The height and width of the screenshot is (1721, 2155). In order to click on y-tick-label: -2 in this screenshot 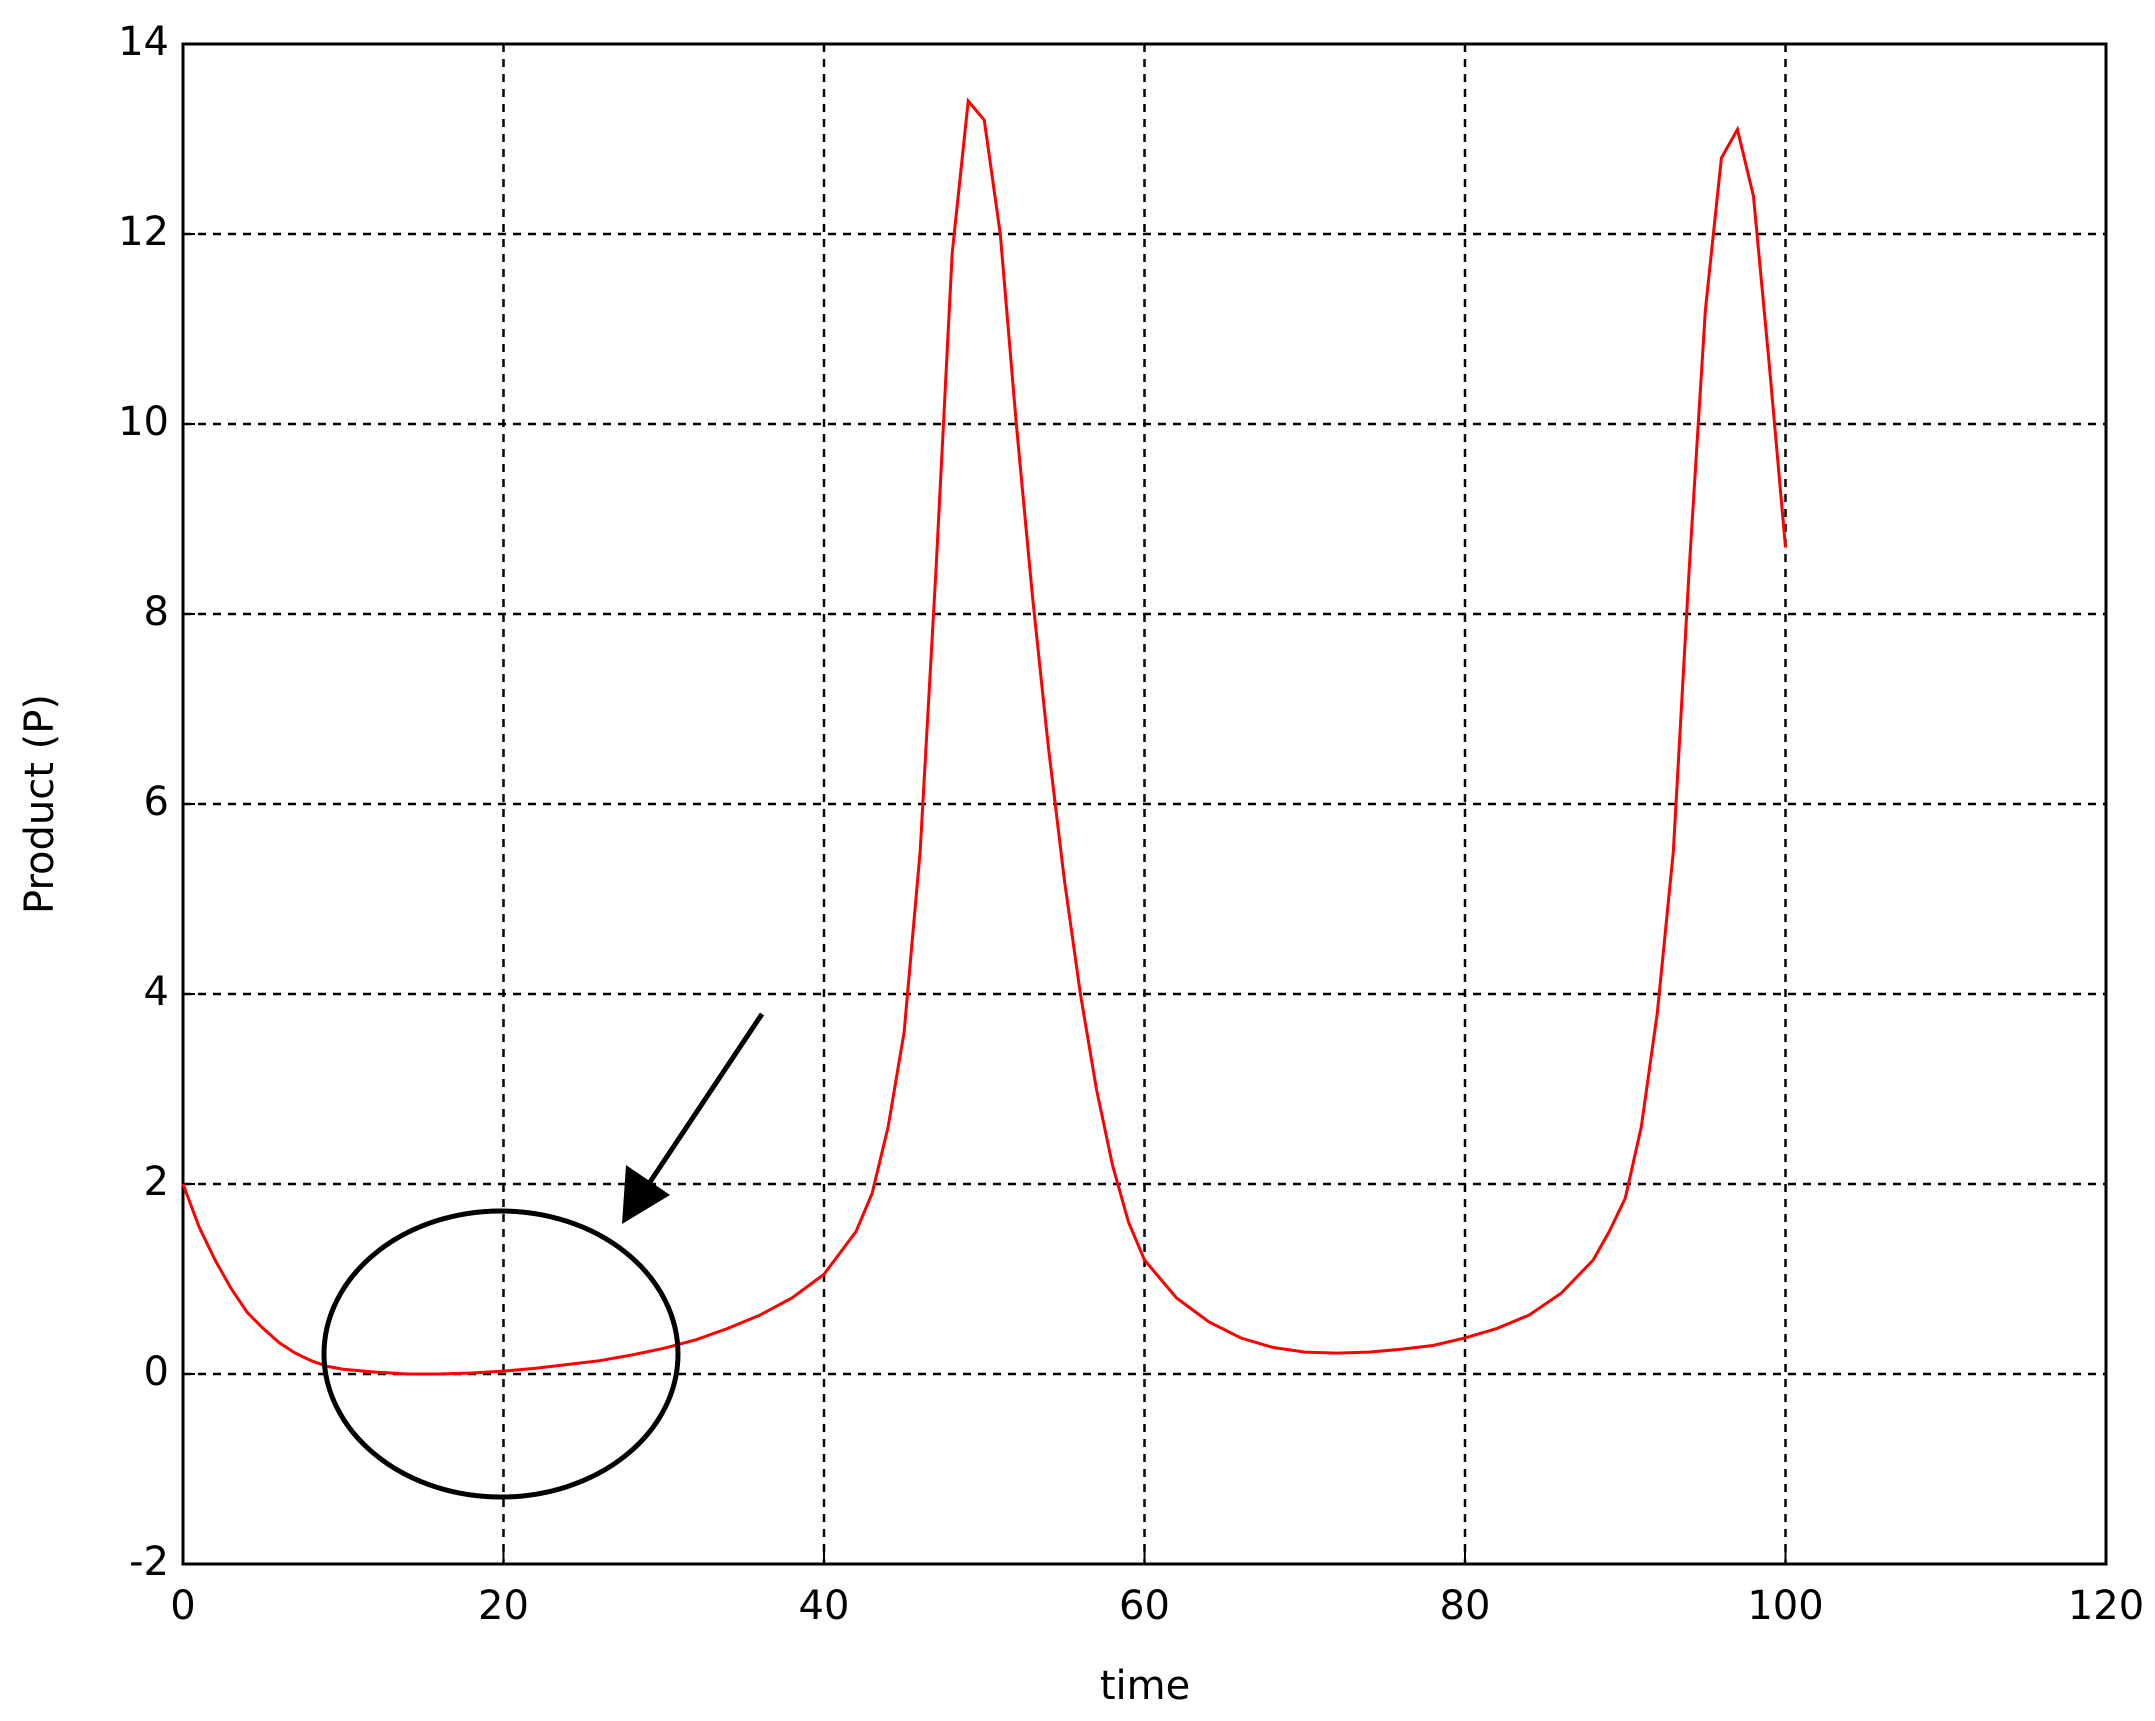, I will do `click(149, 1562)`.